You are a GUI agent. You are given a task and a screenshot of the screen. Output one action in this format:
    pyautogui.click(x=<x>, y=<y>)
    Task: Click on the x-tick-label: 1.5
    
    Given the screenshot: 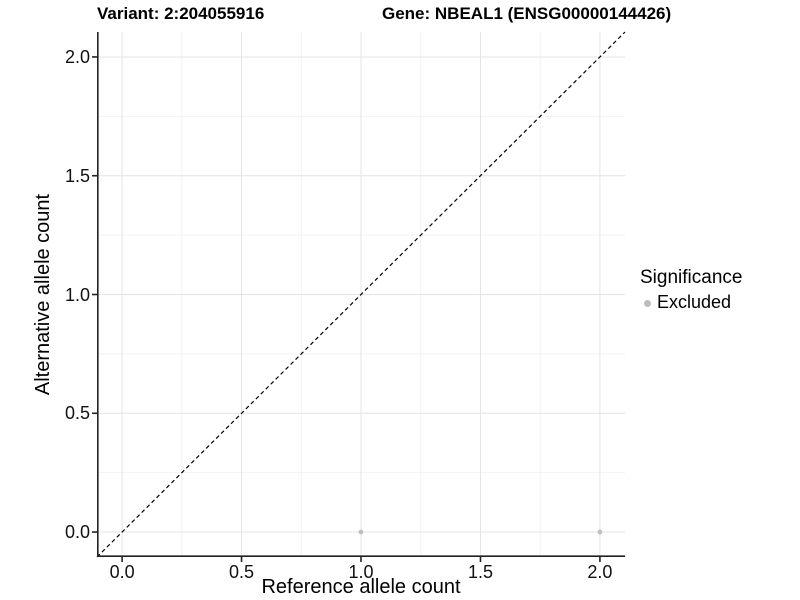 What is the action you would take?
    pyautogui.click(x=480, y=572)
    